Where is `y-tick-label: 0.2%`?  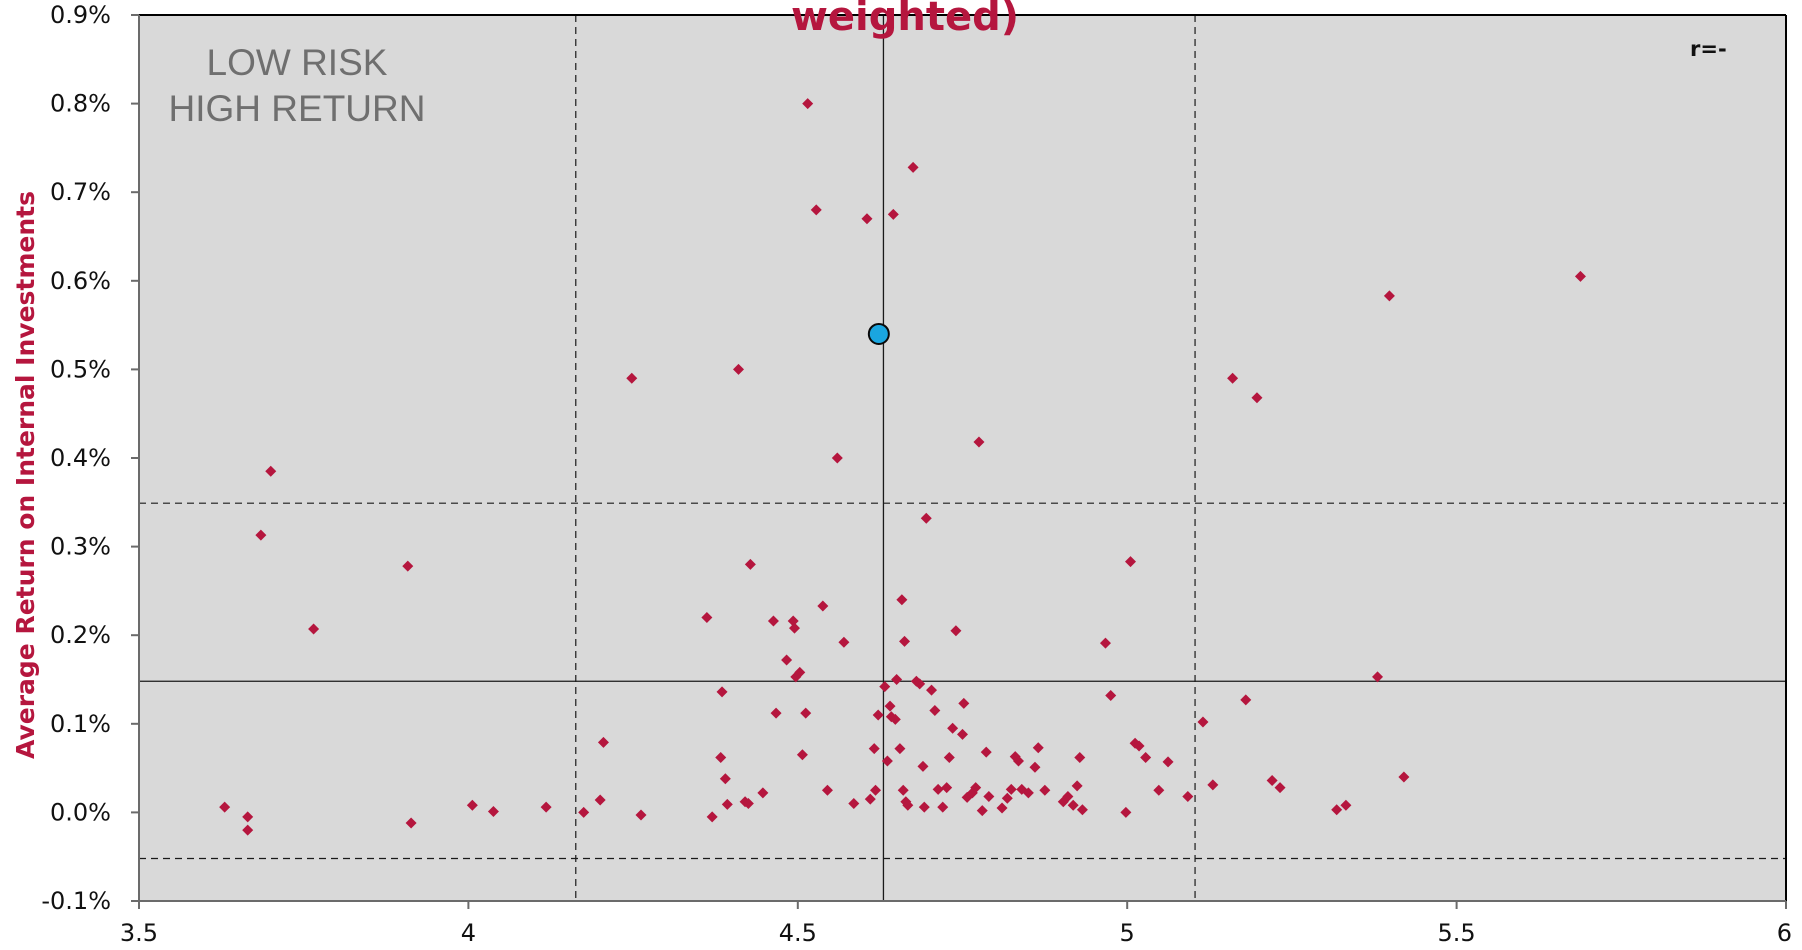 y-tick-label: 0.2% is located at coordinates (80, 635).